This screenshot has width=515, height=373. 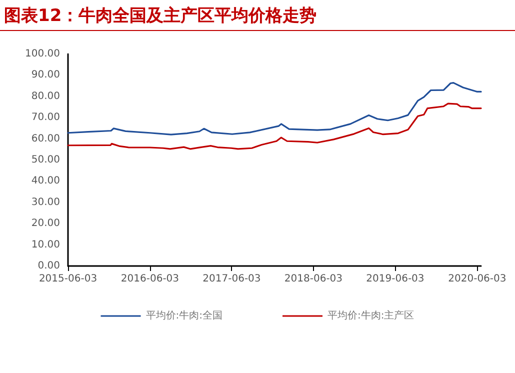 What do you see at coordinates (184, 316) in the screenshot?
I see `legend-label: 平均价:牛肉:全国` at bounding box center [184, 316].